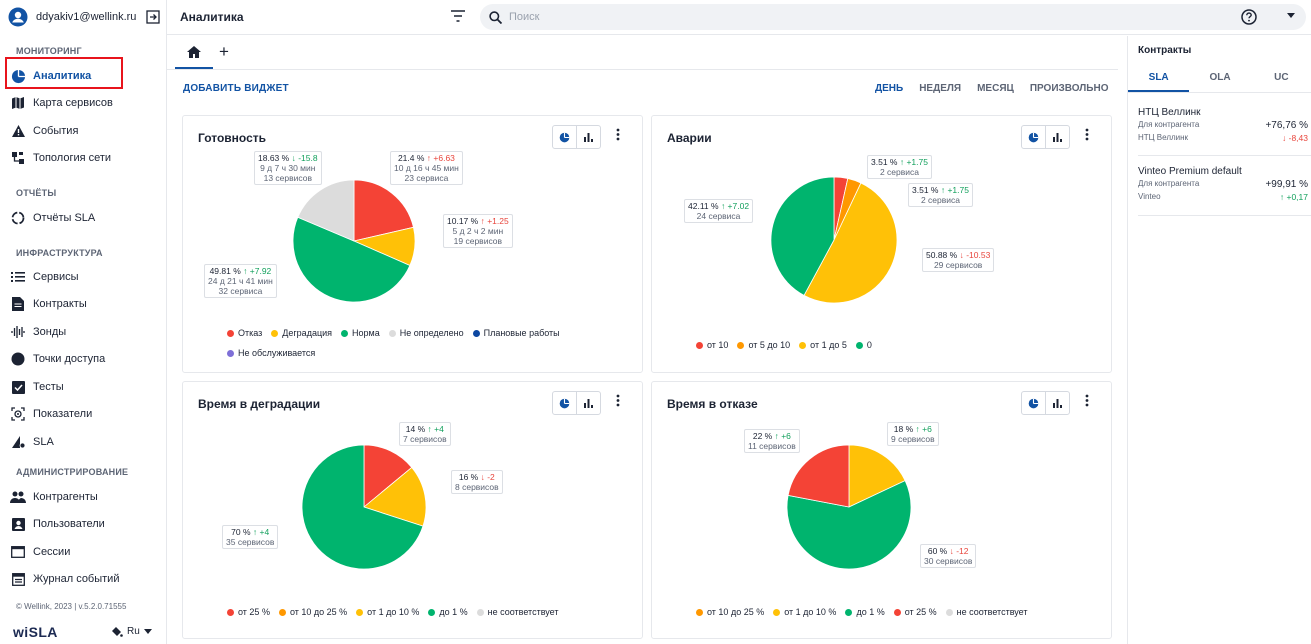  What do you see at coordinates (83, 359) in the screenshot?
I see `sidebar-item-access-points: Точки доступа` at bounding box center [83, 359].